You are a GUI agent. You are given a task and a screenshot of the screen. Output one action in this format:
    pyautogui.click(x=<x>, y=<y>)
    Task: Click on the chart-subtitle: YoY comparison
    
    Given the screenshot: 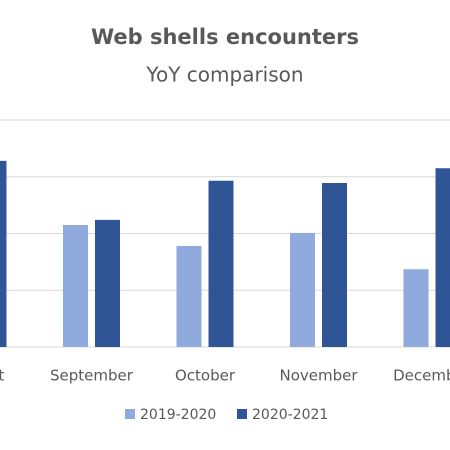 What is the action you would take?
    pyautogui.click(x=224, y=75)
    